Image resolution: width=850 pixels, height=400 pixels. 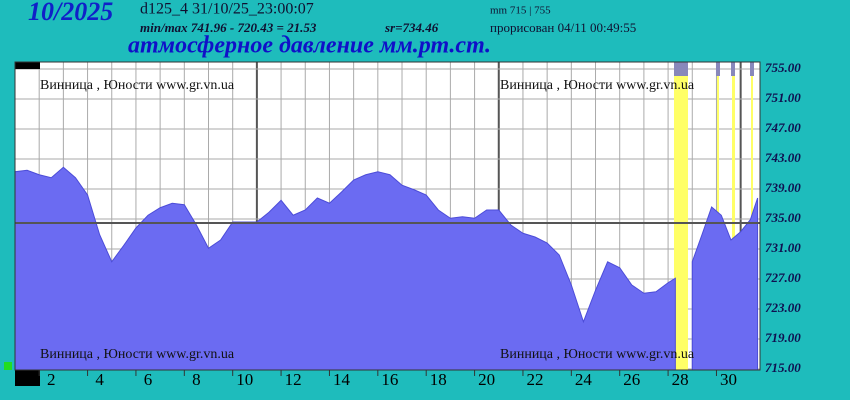 What do you see at coordinates (8, 366) in the screenshot?
I see `status-square` at bounding box center [8, 366].